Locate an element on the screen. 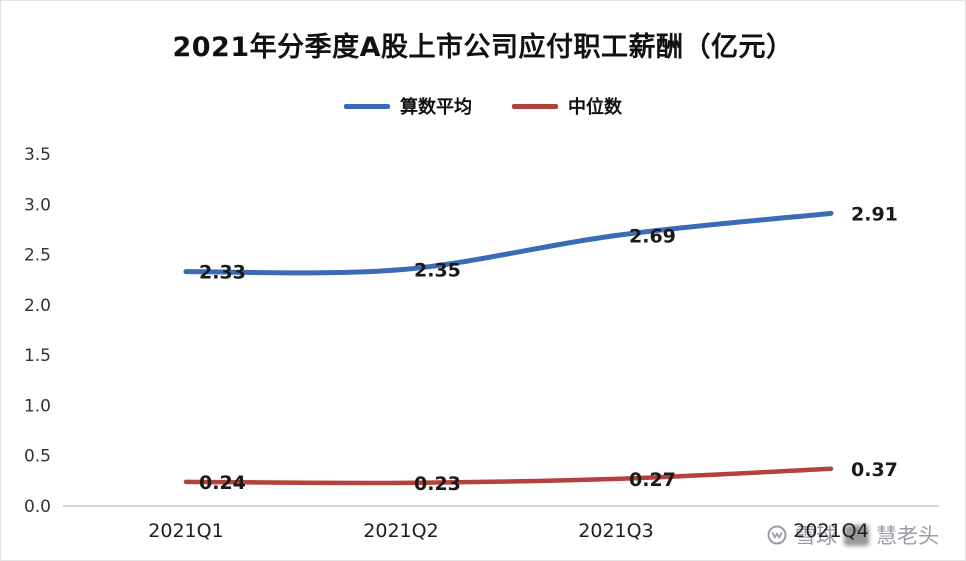 This screenshot has width=966, height=561. data-labels-mean: 2.33 2.35 2.69 2.91 is located at coordinates (548, 243).